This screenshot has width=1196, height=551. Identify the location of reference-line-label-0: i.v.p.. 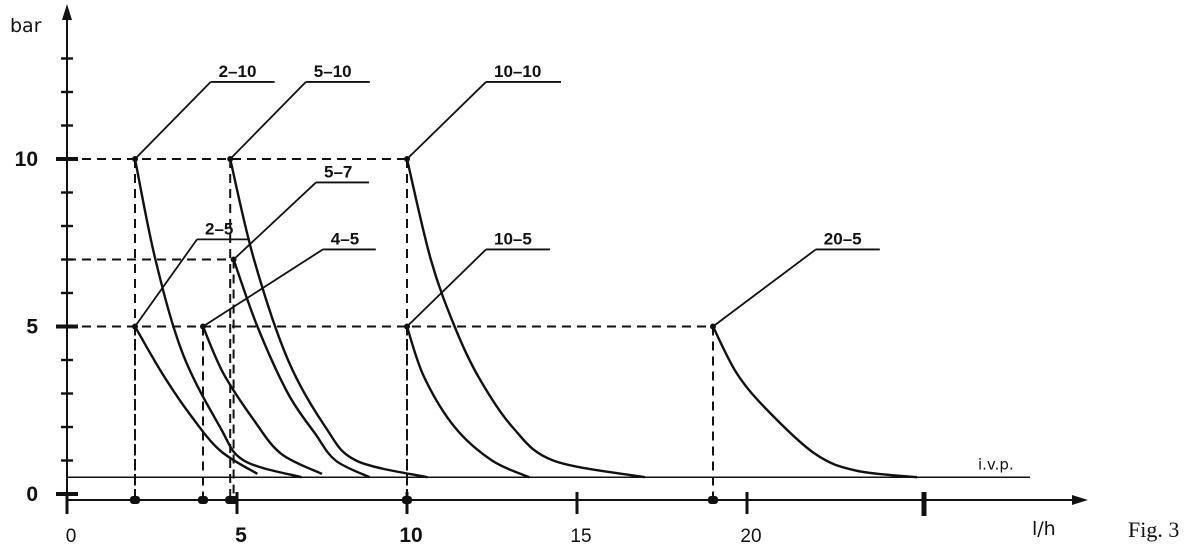
(996, 464).